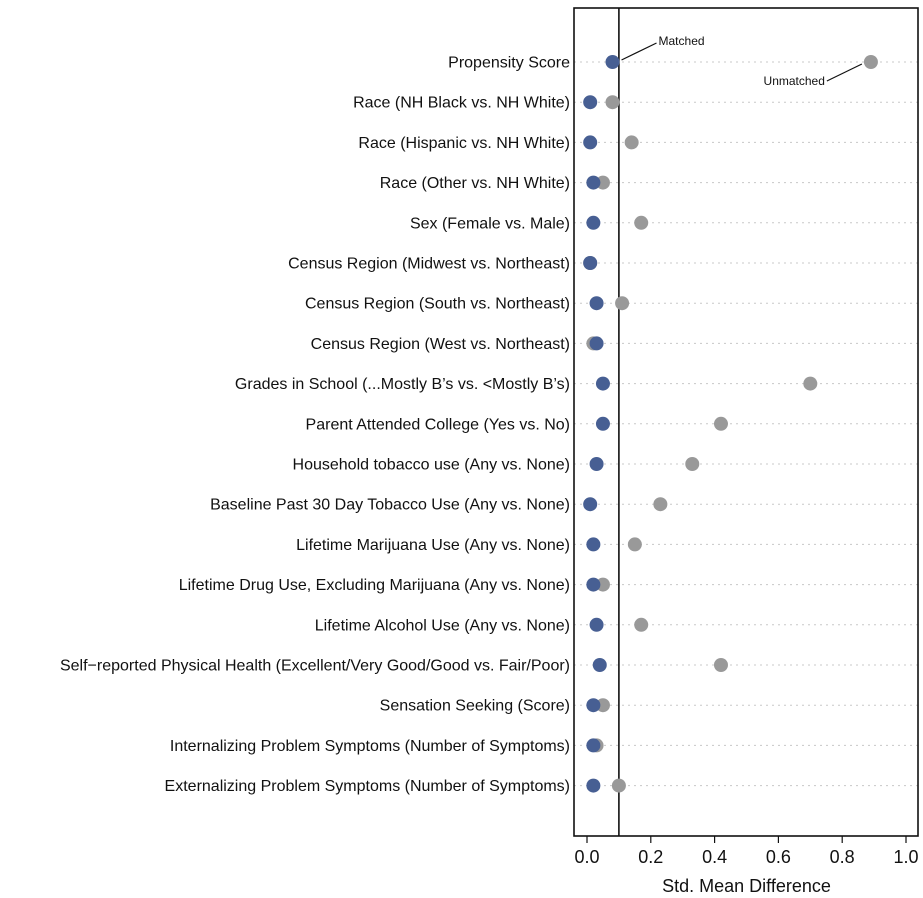  Describe the element at coordinates (650, 857) in the screenshot. I see `x-tick-label: 0.2` at that location.